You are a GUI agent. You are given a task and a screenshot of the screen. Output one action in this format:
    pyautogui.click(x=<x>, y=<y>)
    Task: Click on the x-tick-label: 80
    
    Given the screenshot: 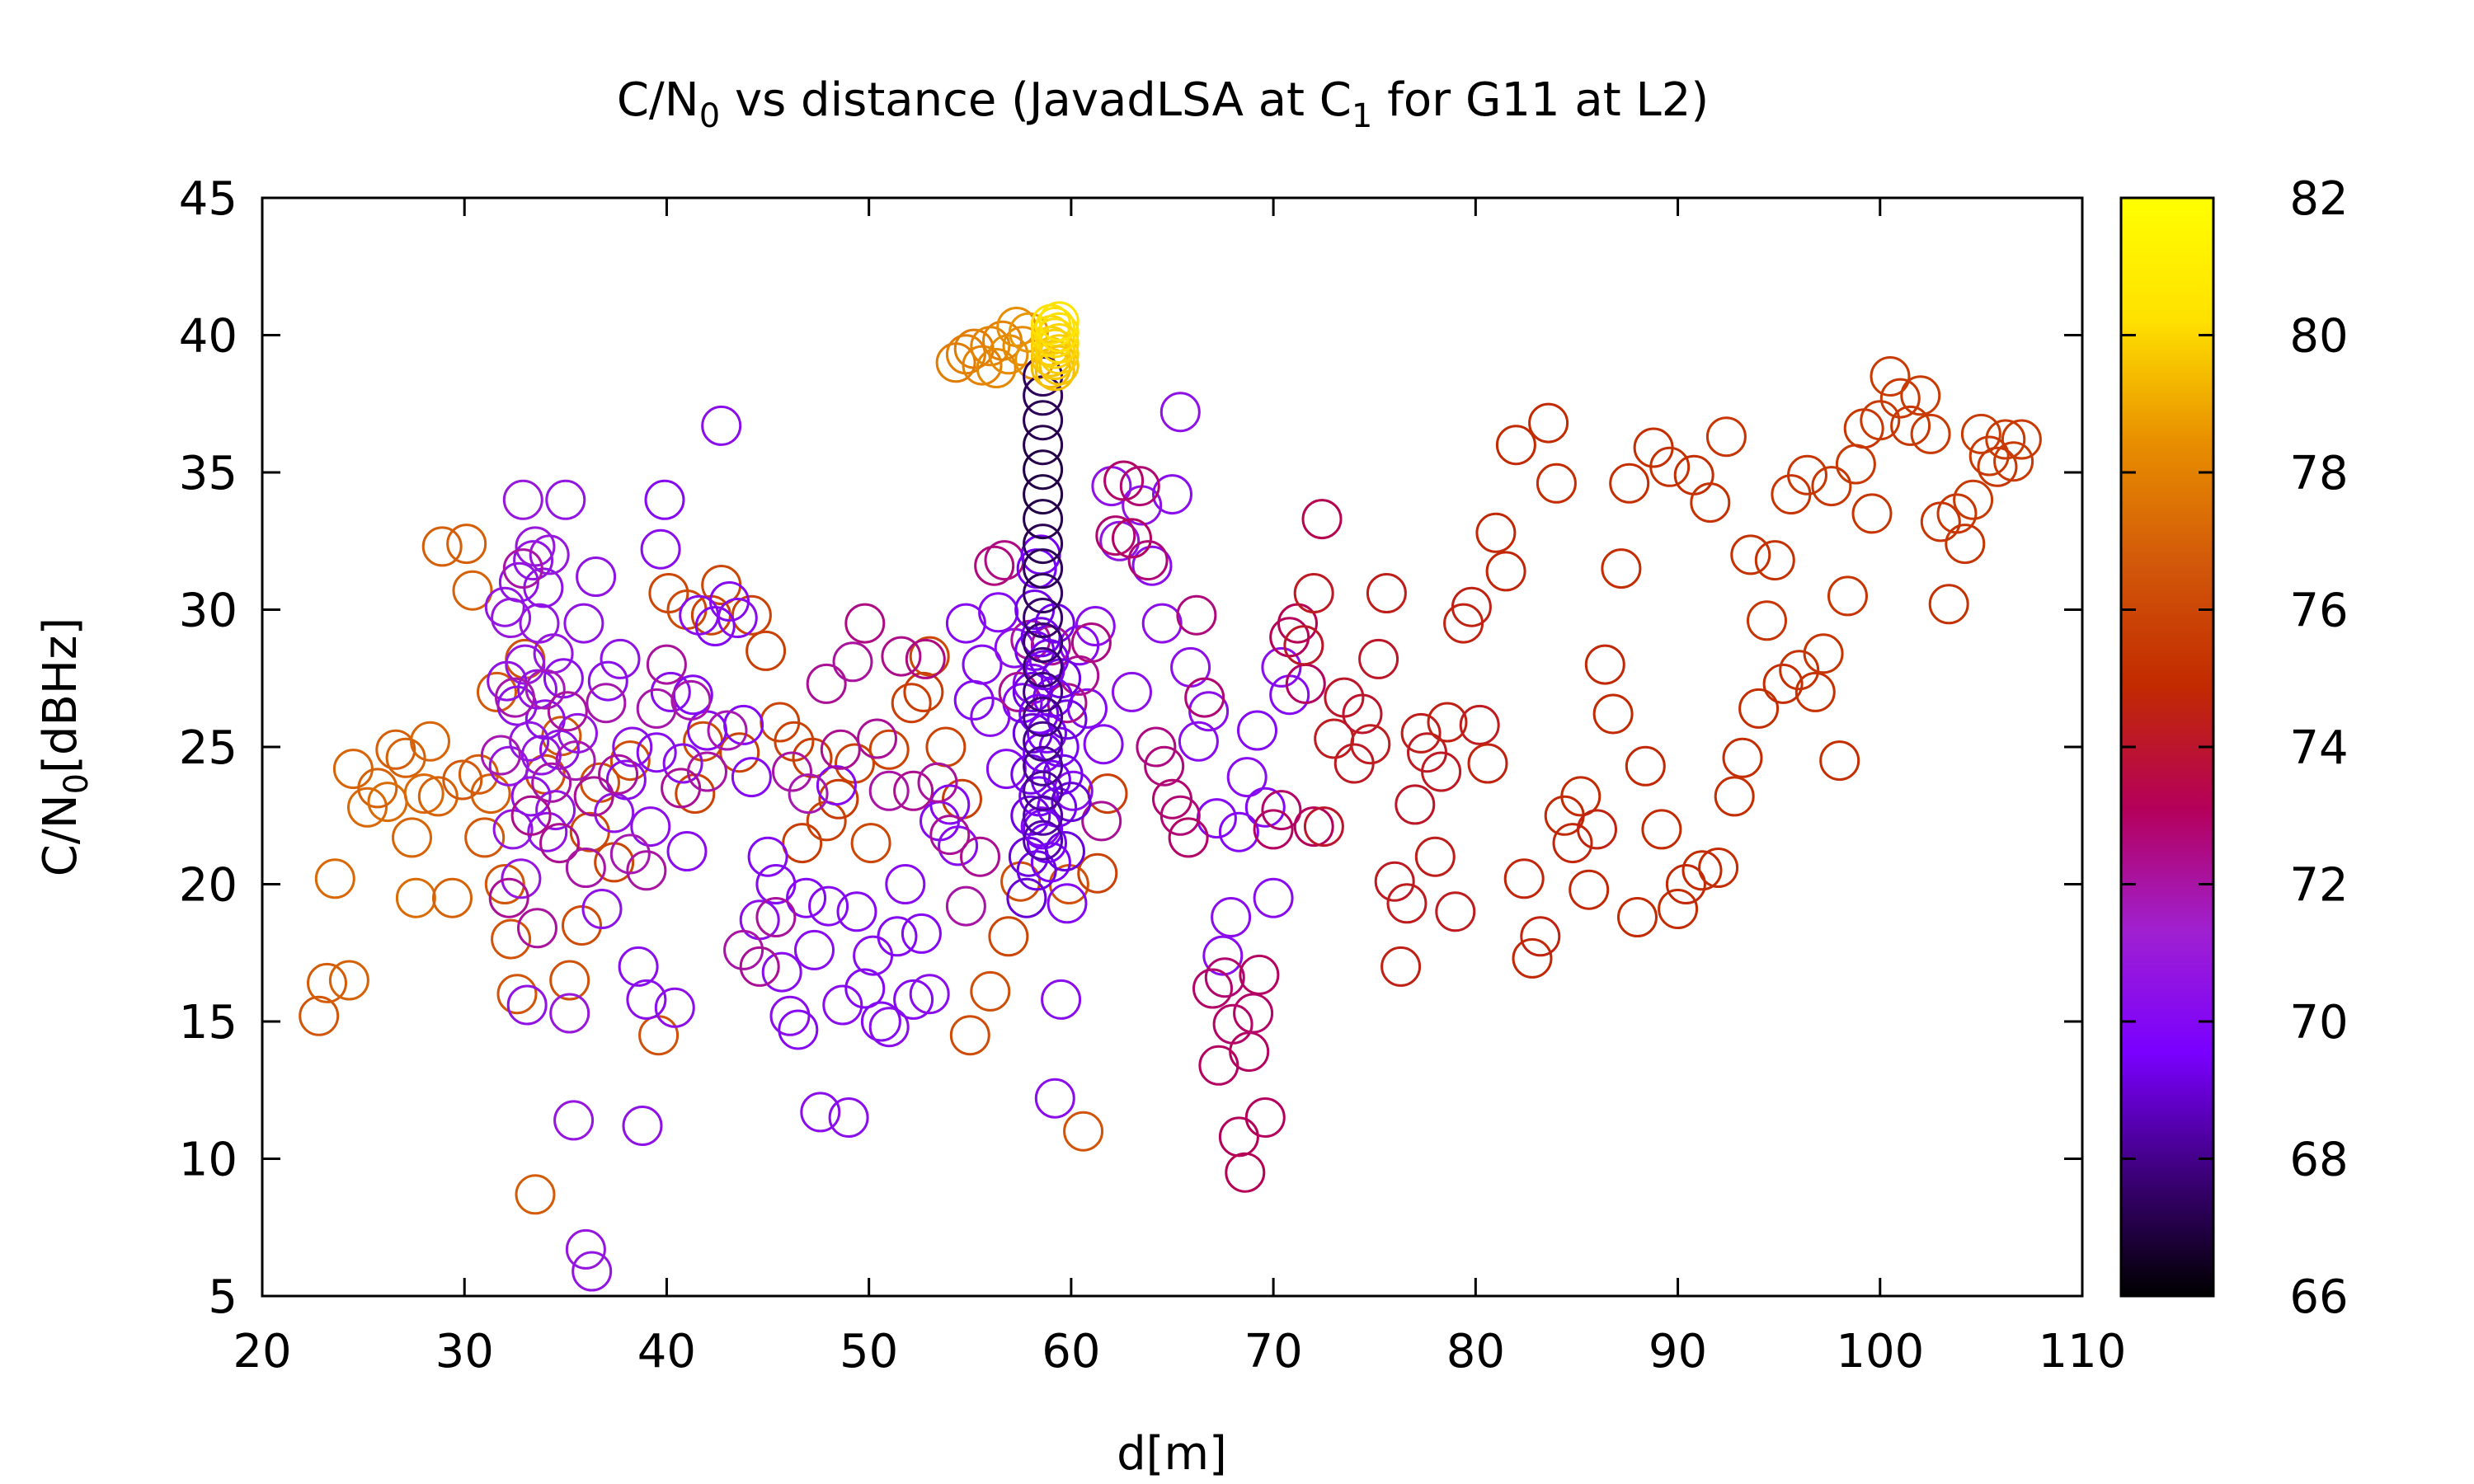 What is the action you would take?
    pyautogui.click(x=1475, y=1351)
    